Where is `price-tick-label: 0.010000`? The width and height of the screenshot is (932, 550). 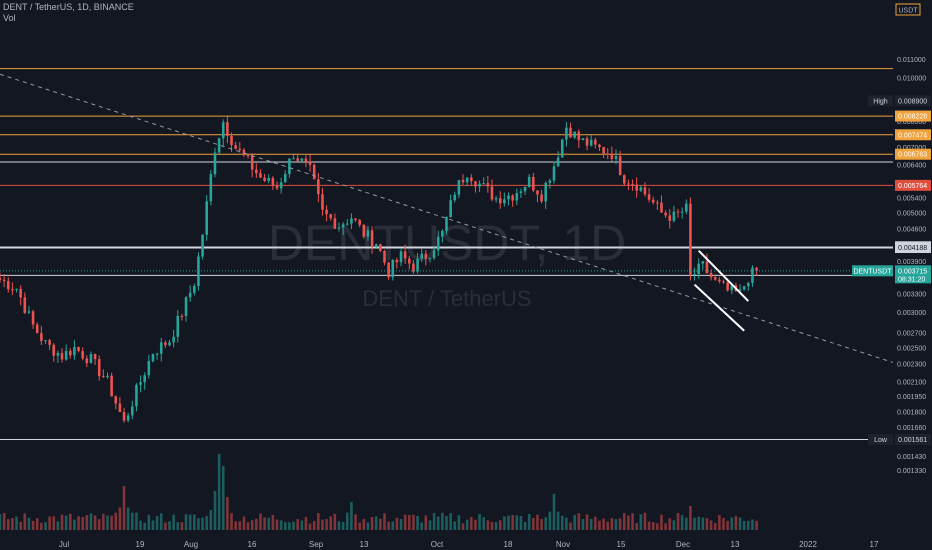
price-tick-label: 0.010000 is located at coordinates (911, 79).